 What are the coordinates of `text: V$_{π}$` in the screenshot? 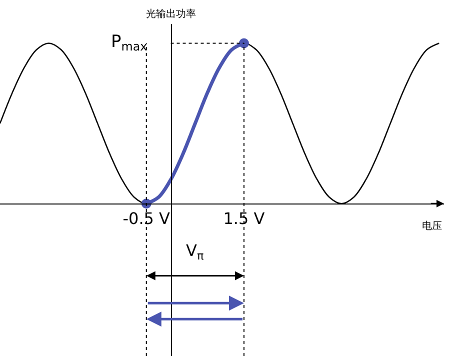 It's located at (195, 251).